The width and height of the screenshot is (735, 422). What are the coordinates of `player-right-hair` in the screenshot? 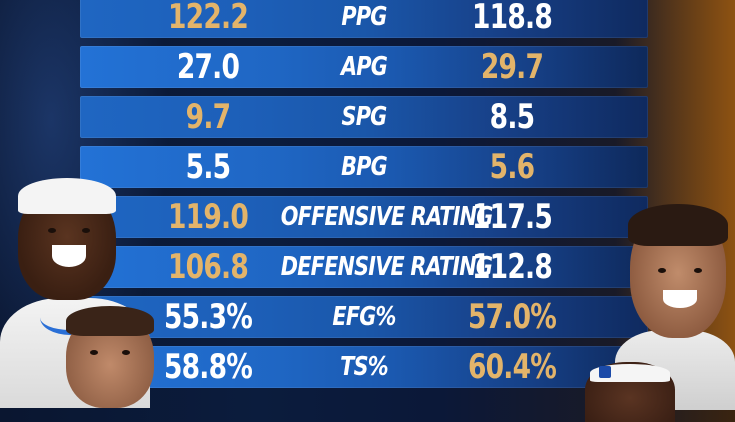 It's located at (678, 225).